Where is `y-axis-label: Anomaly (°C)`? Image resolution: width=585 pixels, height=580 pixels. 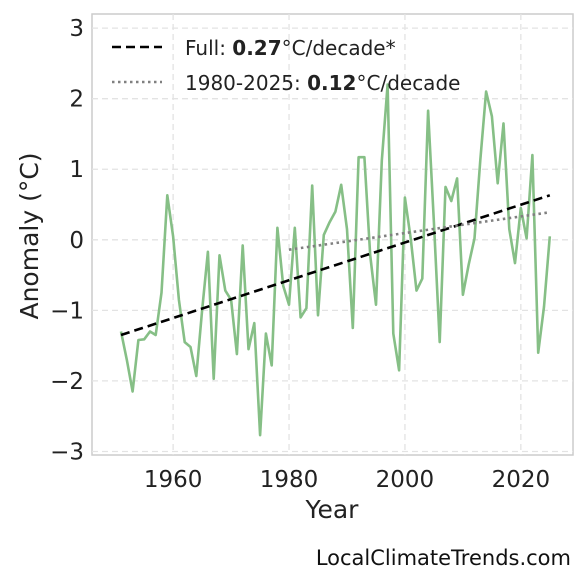 y-axis-label: Anomaly (°C) is located at coordinates (29, 235).